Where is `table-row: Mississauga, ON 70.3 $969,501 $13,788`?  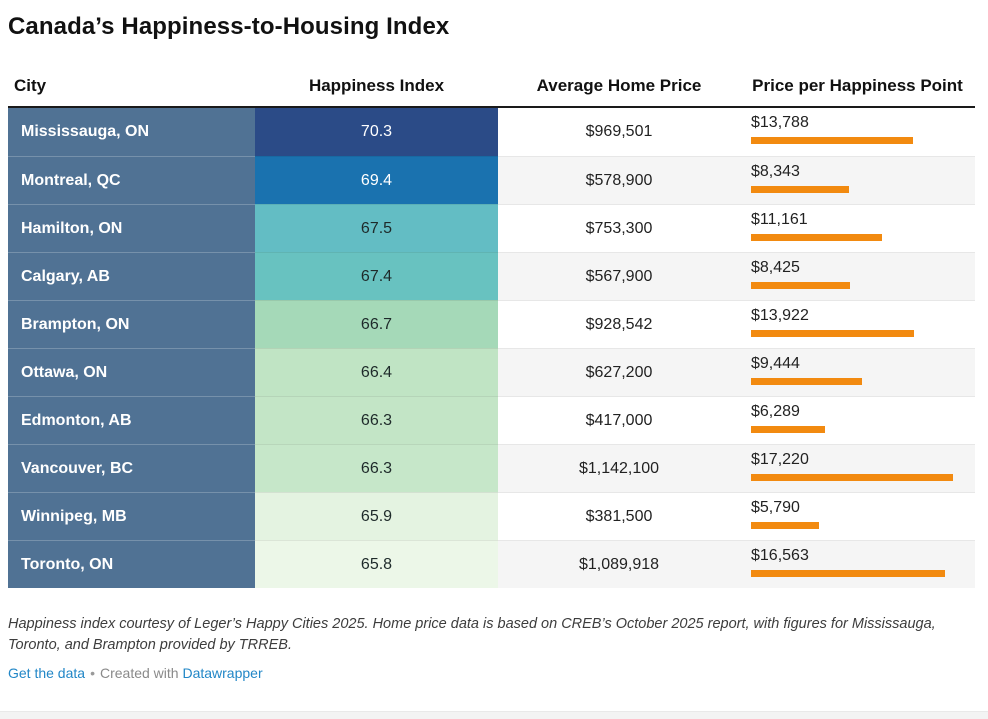 table-row: Mississauga, ON 70.3 $969,501 $13,788 is located at coordinates (491, 132).